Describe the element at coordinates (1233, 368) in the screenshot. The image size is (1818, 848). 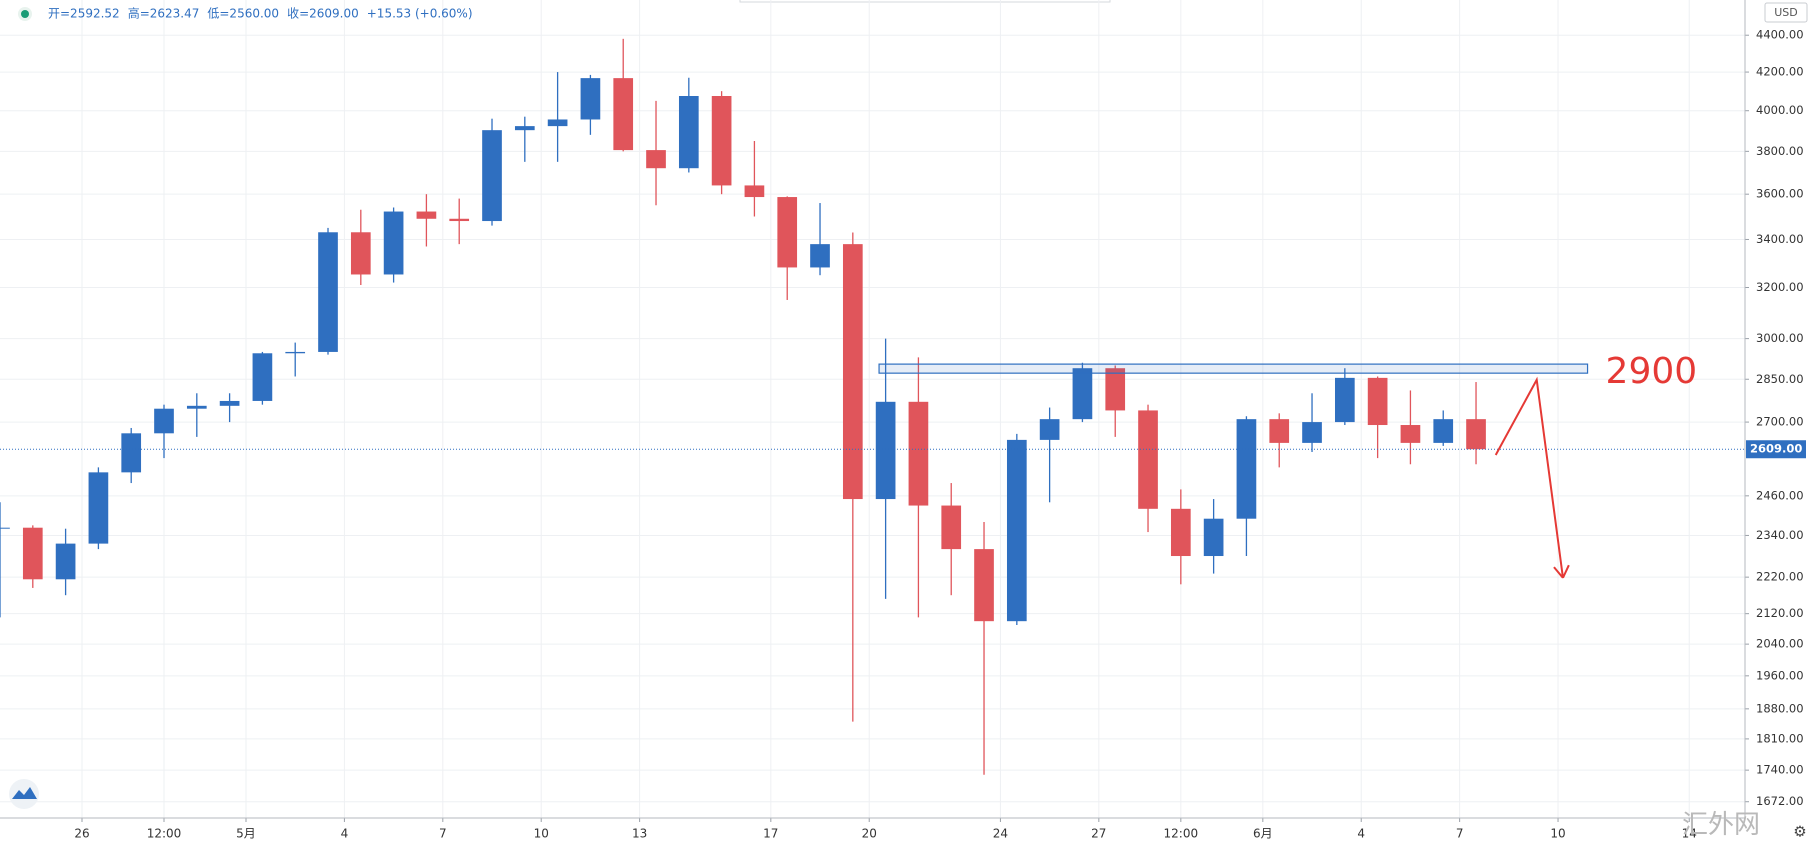
I see `resistance-zone` at that location.